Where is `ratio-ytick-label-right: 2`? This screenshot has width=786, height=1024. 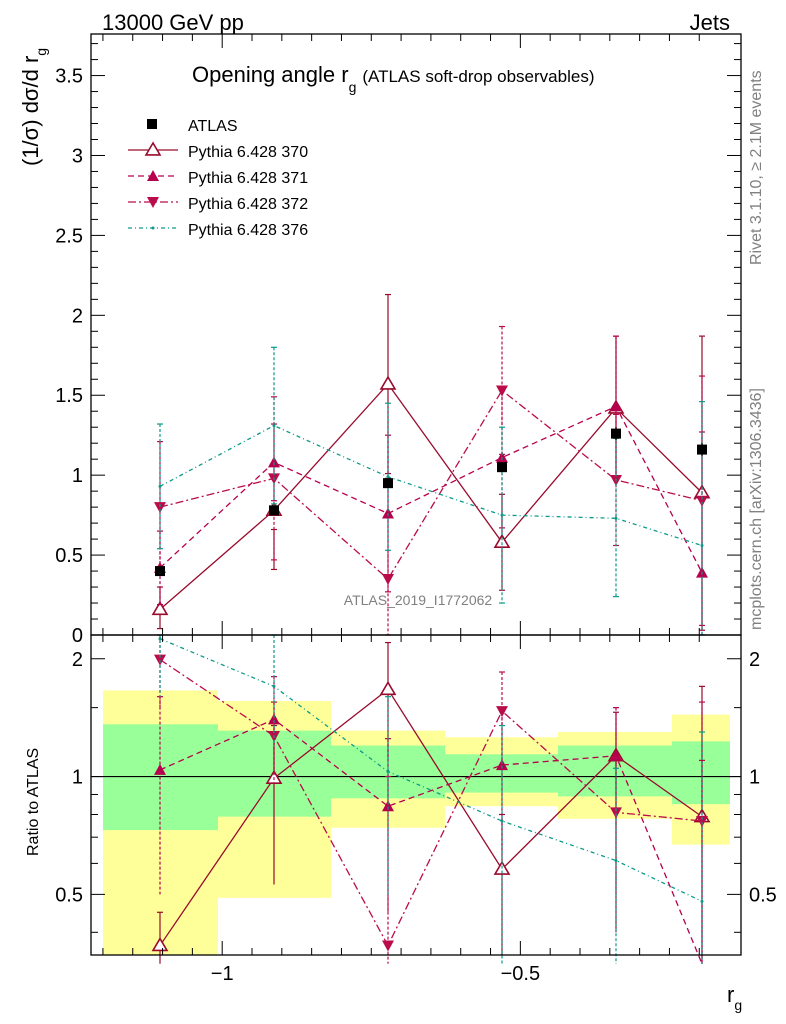
ratio-ytick-label-right: 2 is located at coordinates (754, 660).